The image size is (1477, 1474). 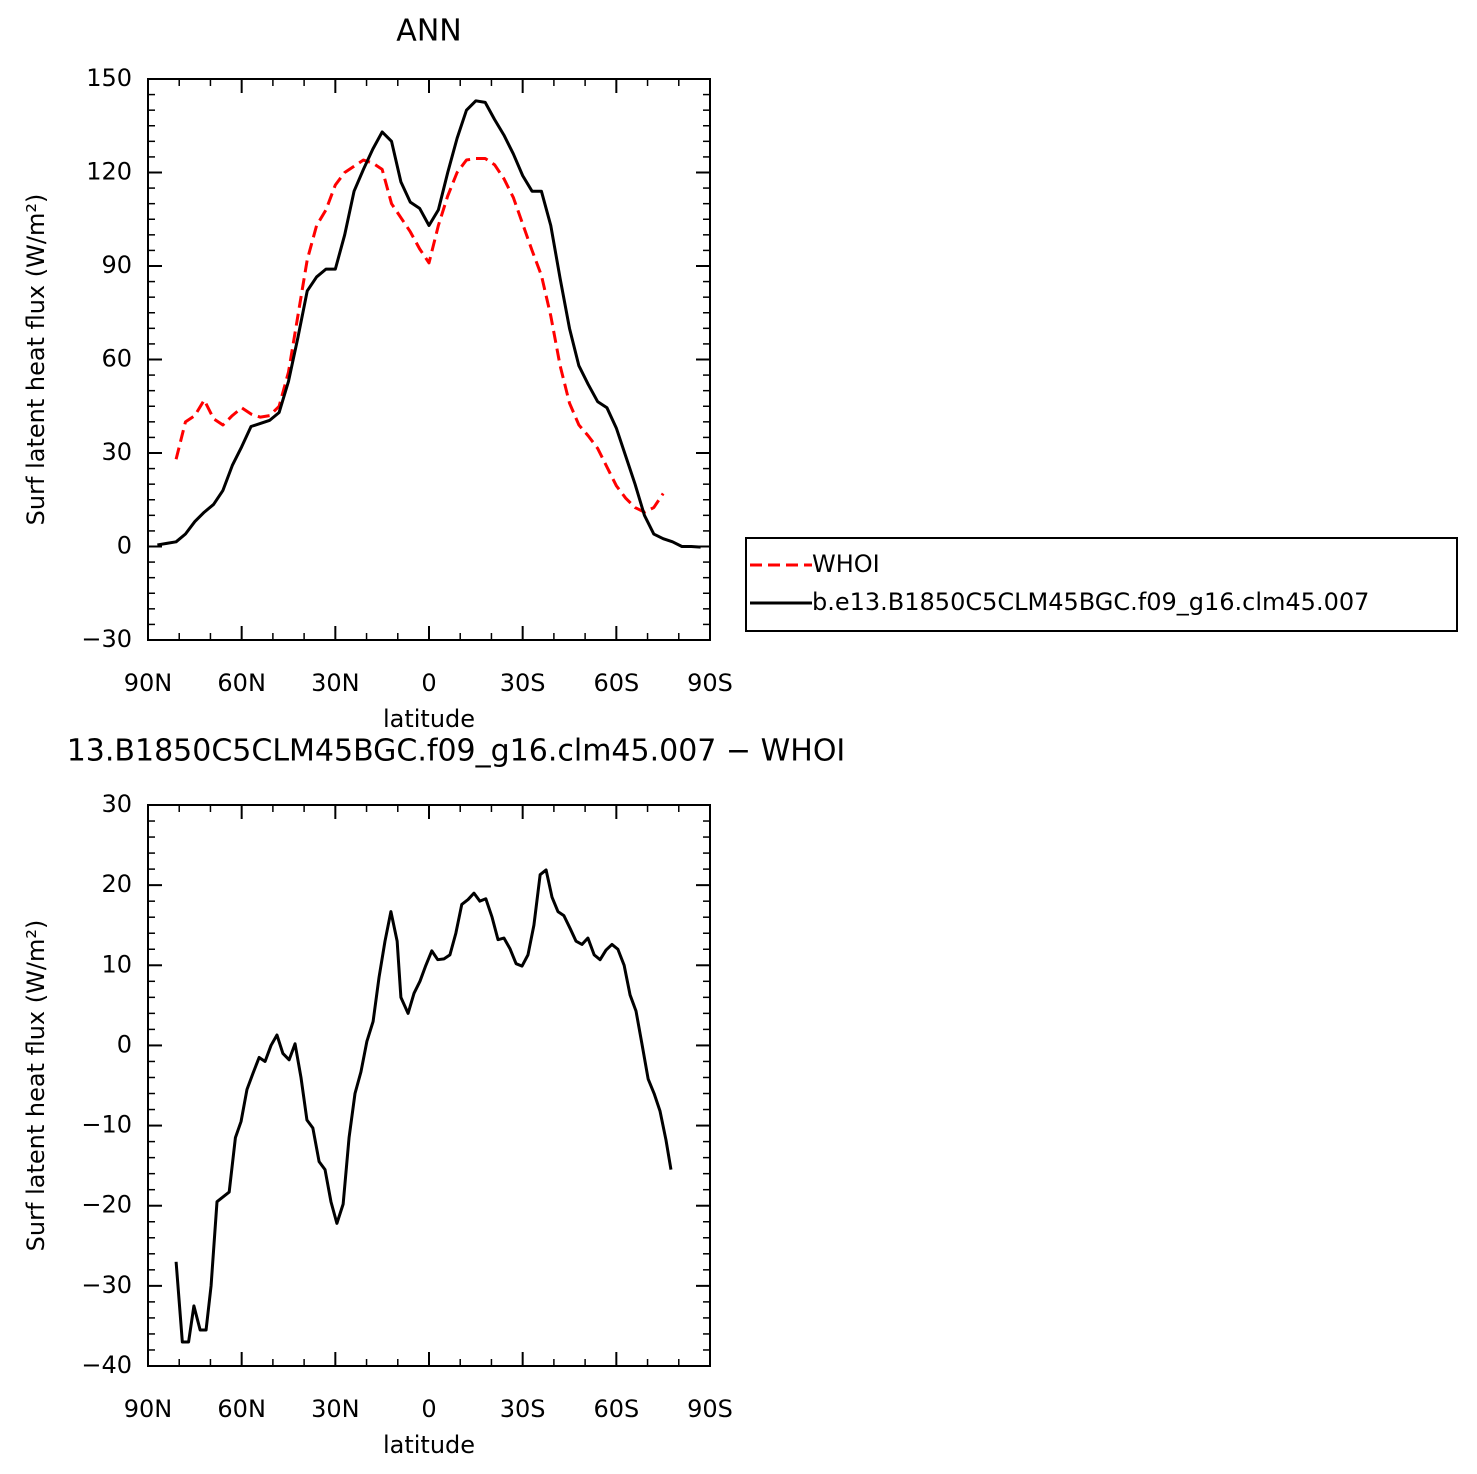 I want to click on y-tick-label: 120, so click(x=109, y=172).